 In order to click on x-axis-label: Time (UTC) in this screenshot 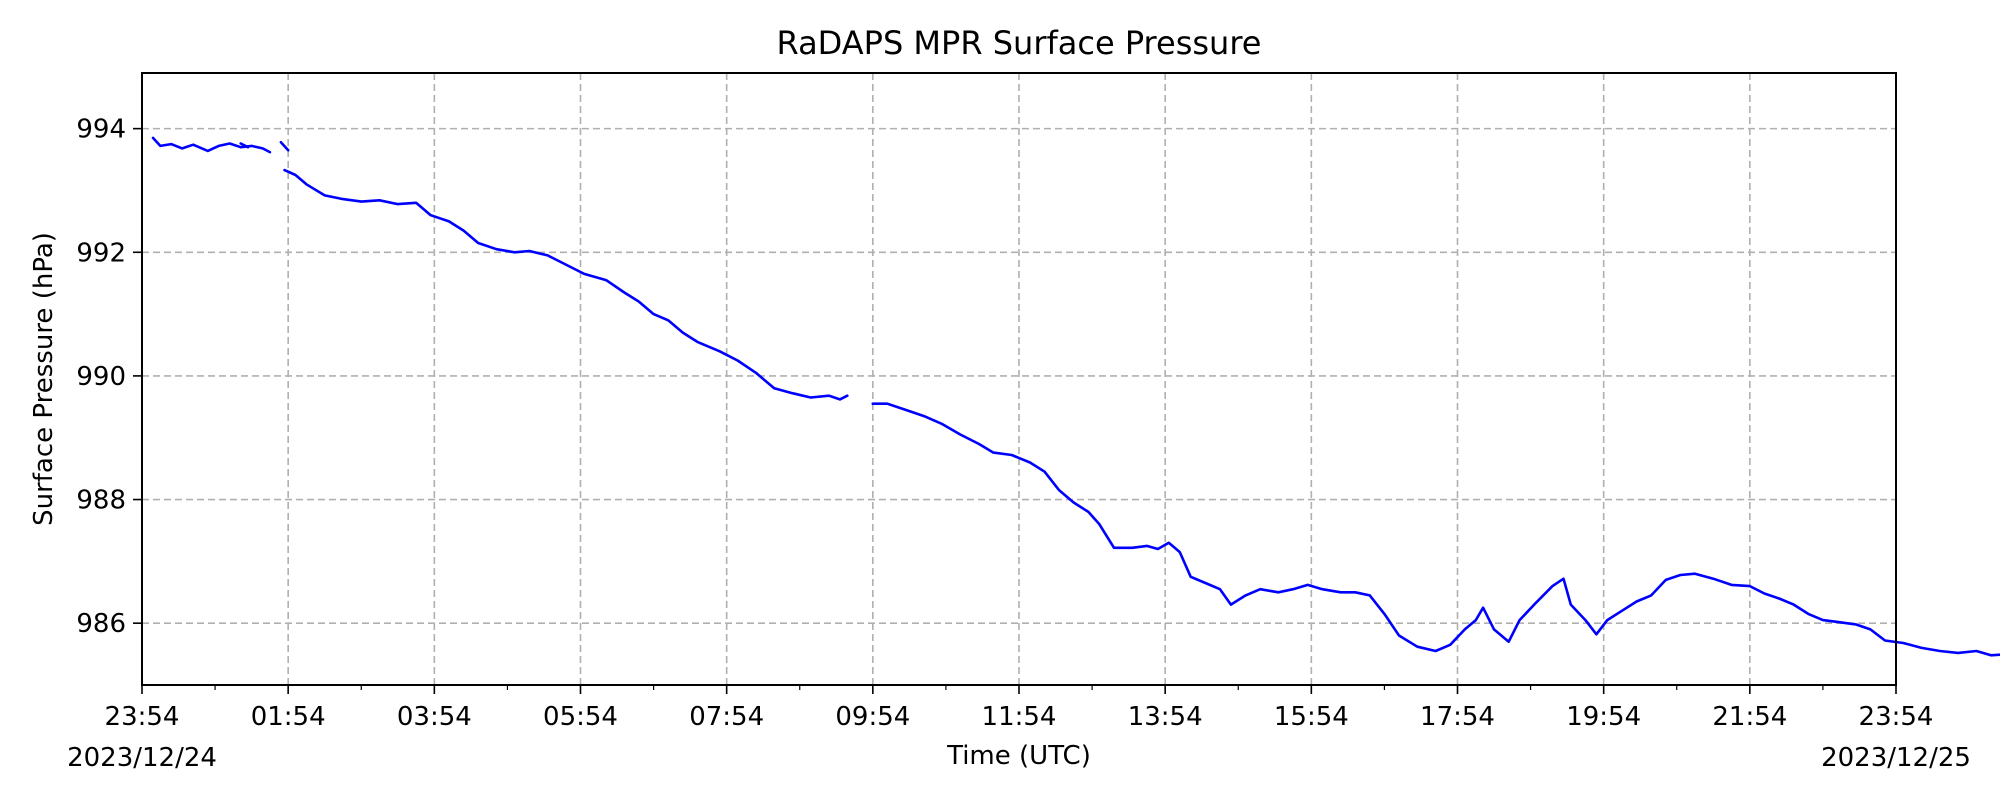, I will do `click(1018, 756)`.